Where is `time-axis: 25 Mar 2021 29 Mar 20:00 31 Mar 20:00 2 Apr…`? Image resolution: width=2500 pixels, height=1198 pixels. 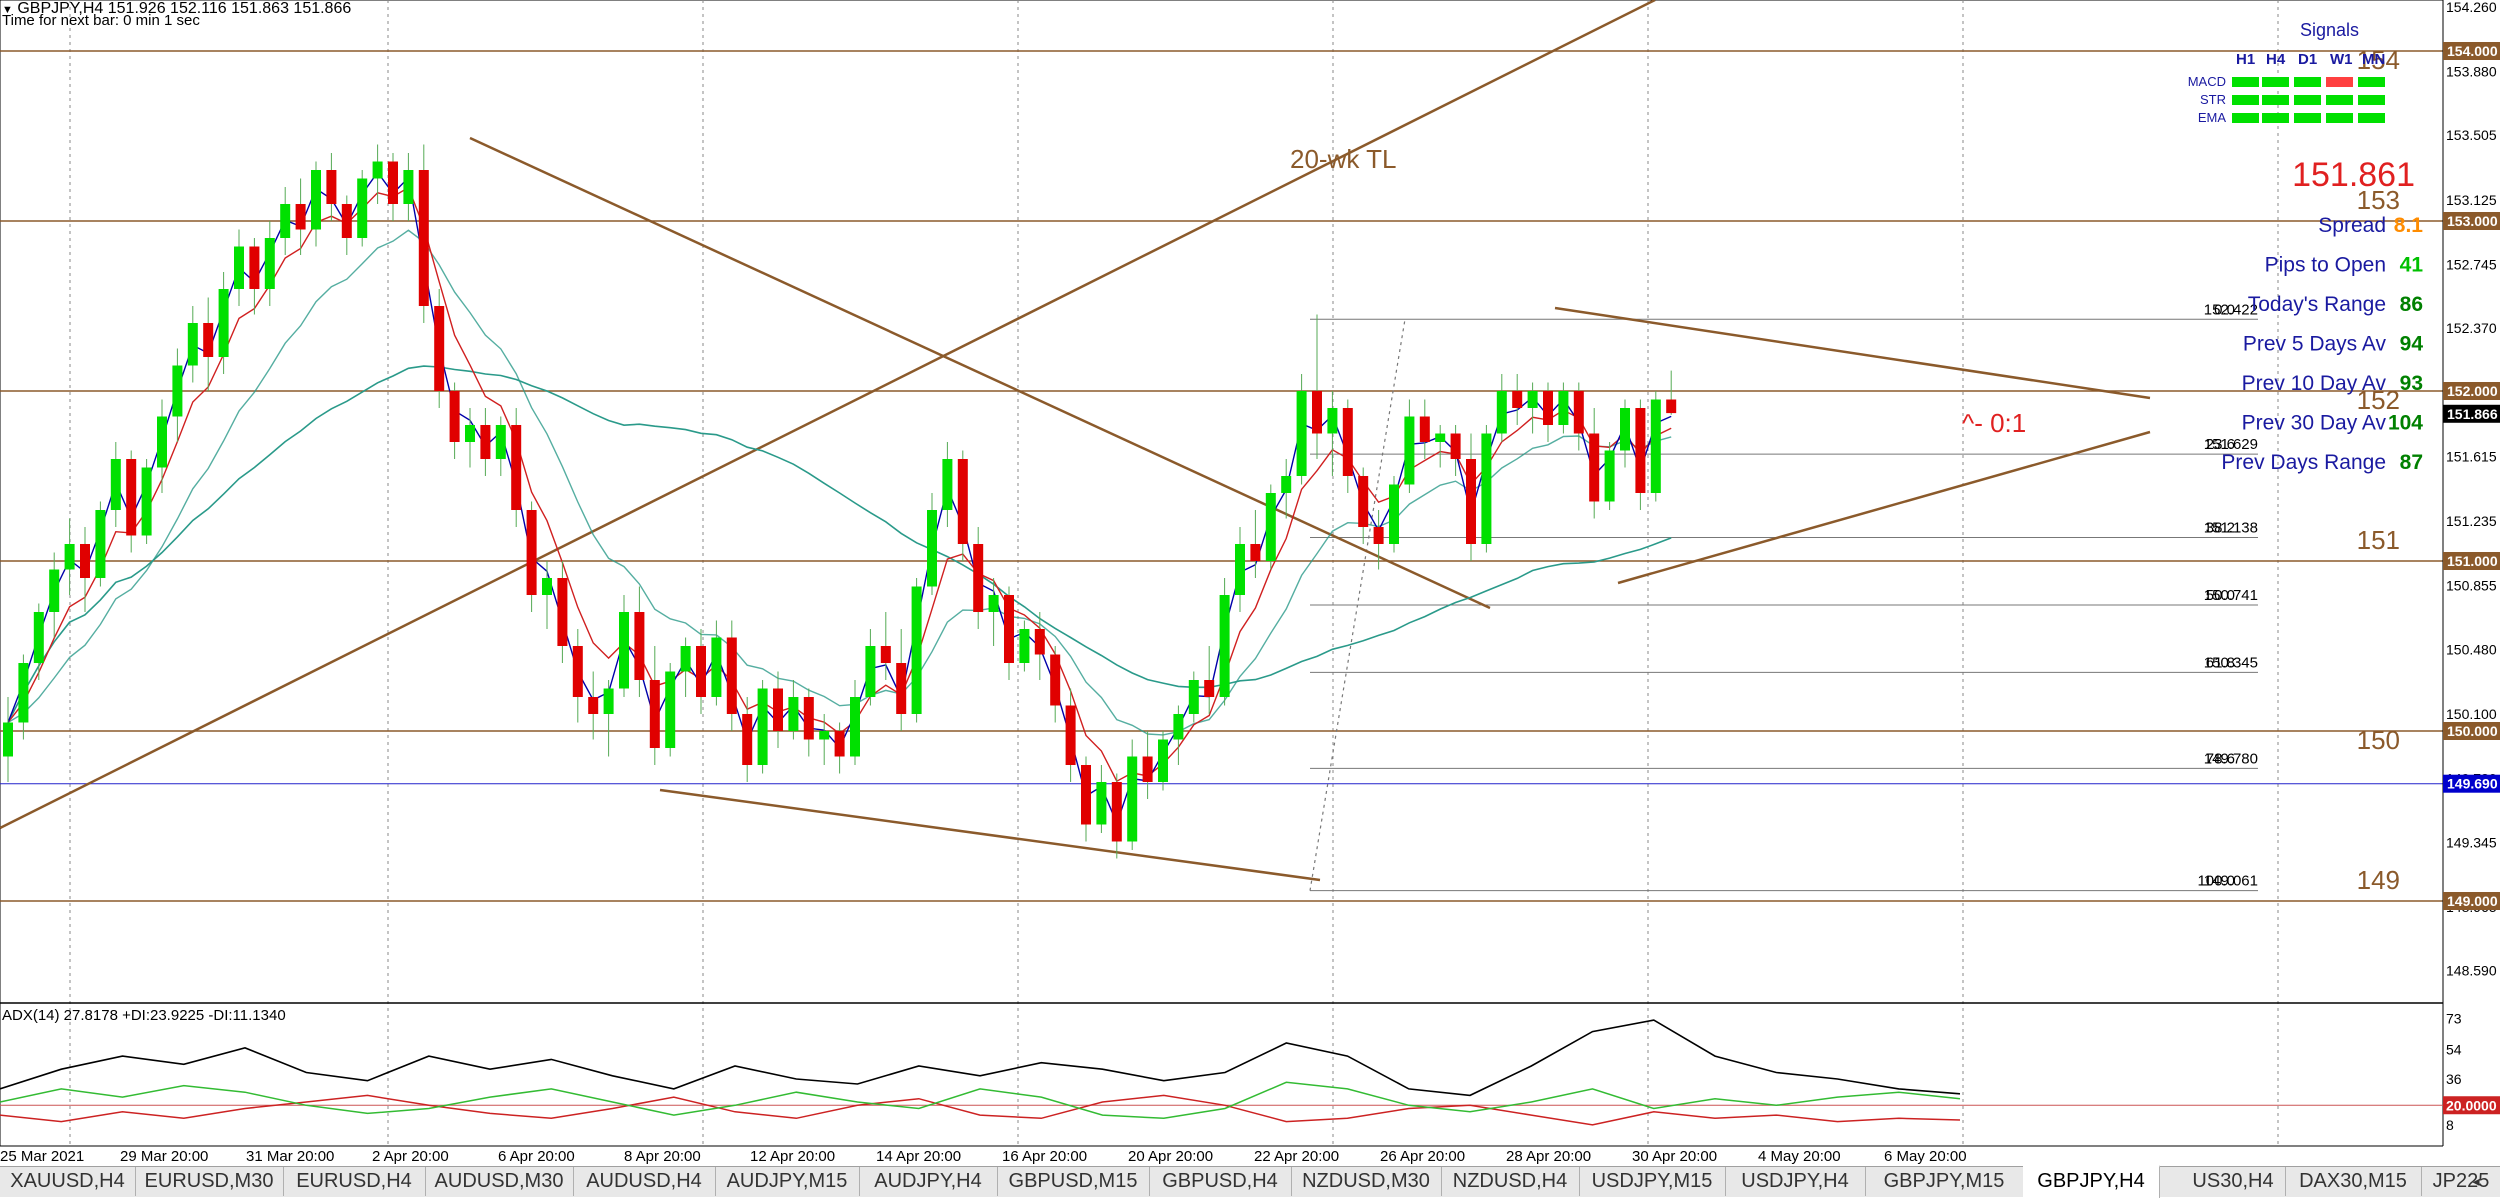 time-axis: 25 Mar 2021 29 Mar 20:00 31 Mar 20:00 2 Apr… is located at coordinates (1221, 1155).